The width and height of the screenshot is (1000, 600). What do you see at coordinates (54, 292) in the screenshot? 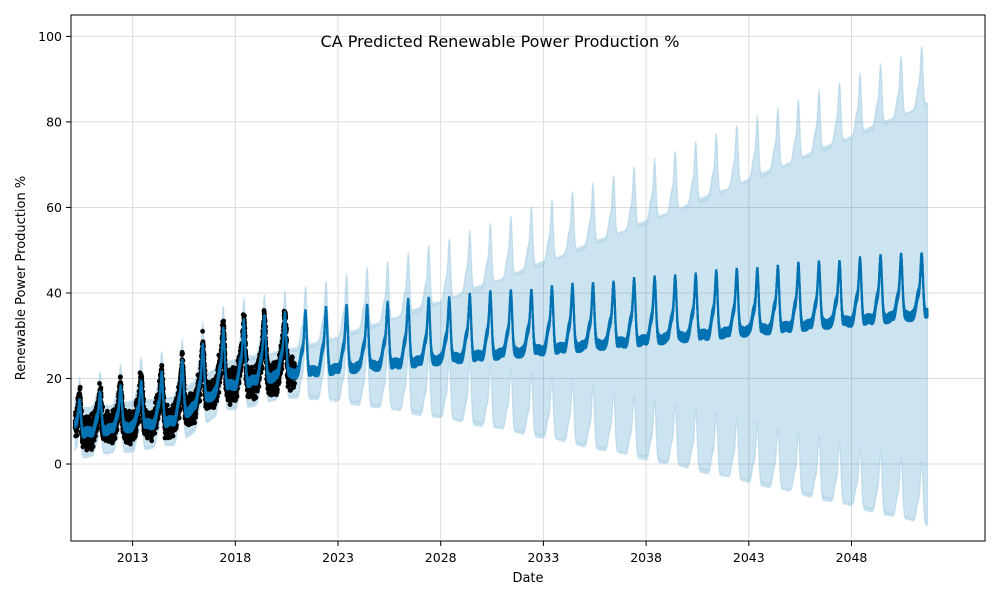
I see `y-tick-label: 40` at bounding box center [54, 292].